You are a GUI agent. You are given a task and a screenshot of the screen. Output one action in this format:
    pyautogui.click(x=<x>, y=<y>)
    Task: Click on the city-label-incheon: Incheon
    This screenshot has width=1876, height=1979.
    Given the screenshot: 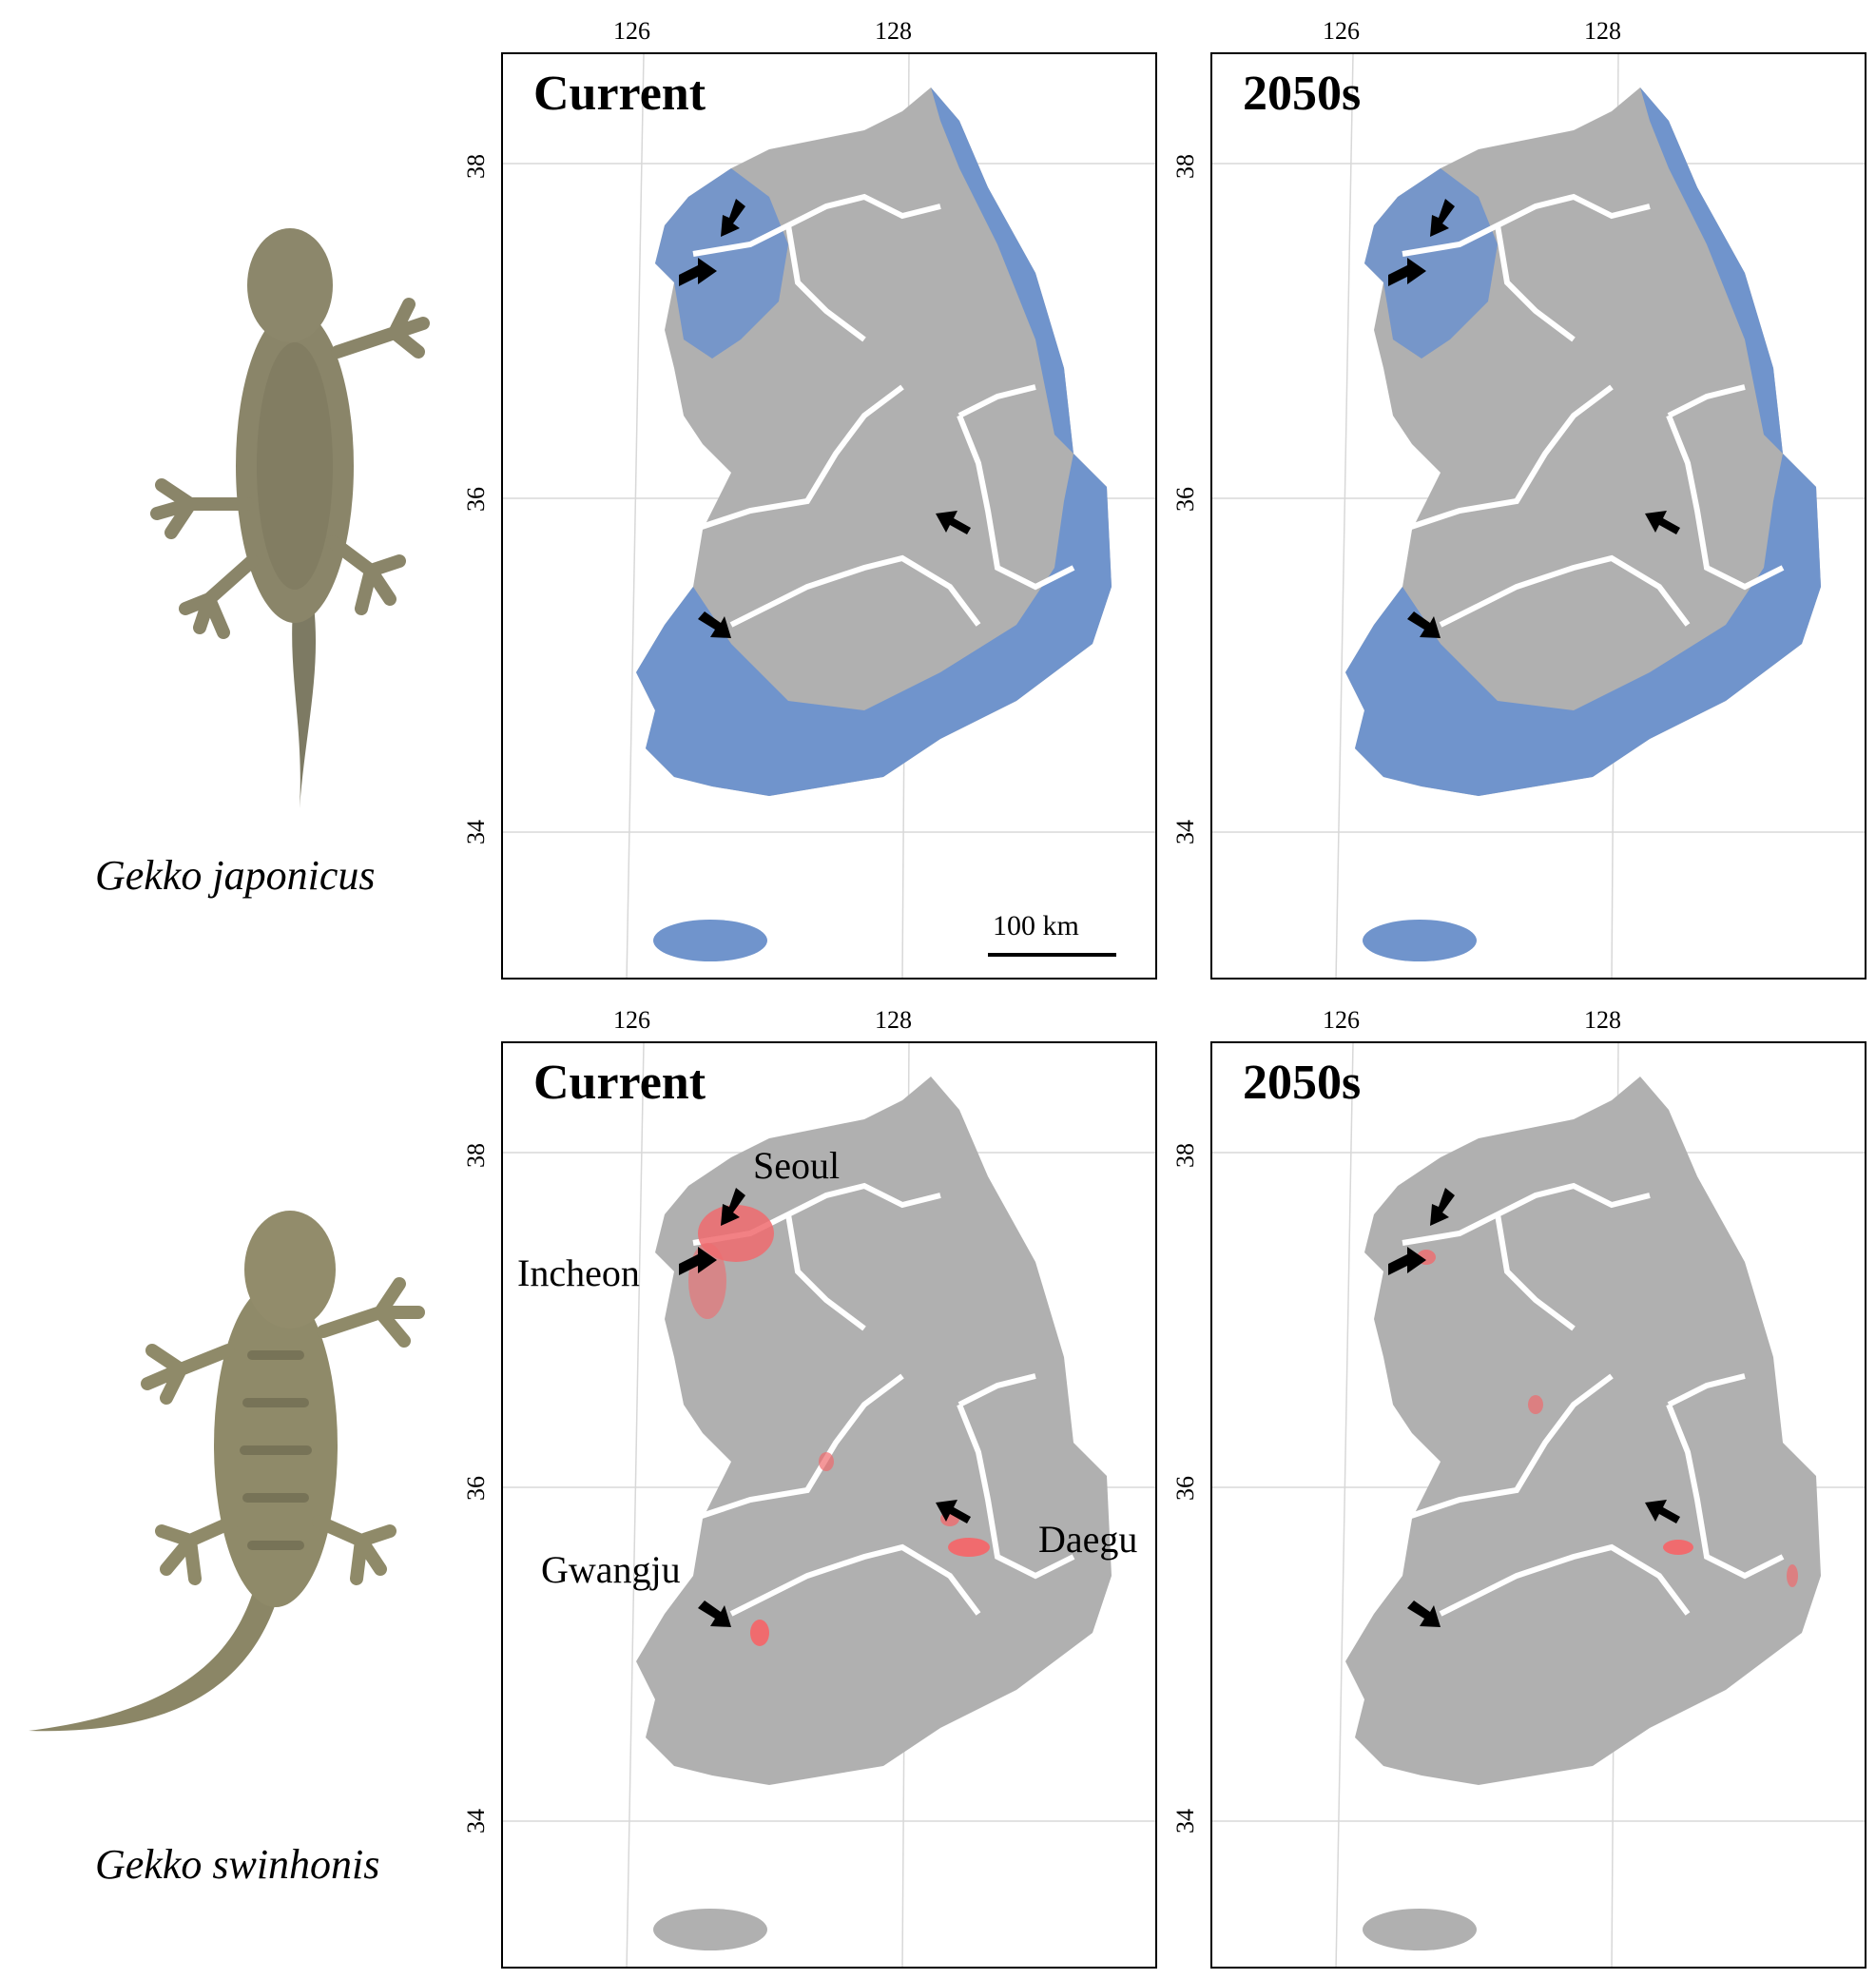 What is the action you would take?
    pyautogui.click(x=578, y=1273)
    